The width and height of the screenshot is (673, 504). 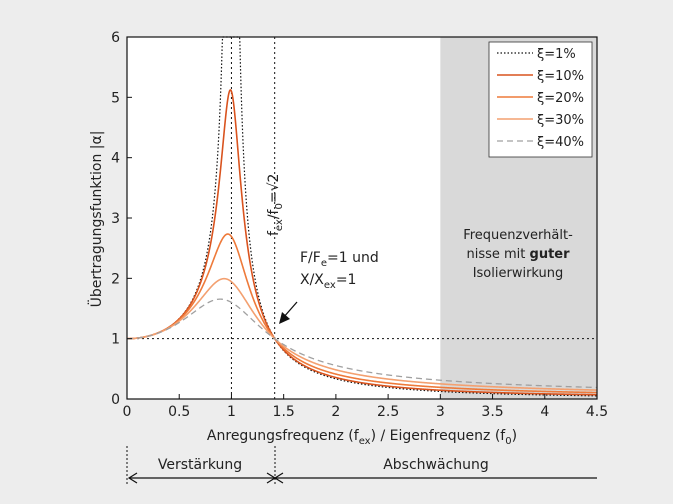 I want to click on crossing-annotation-line2: X/Xex=1, so click(x=328, y=281).